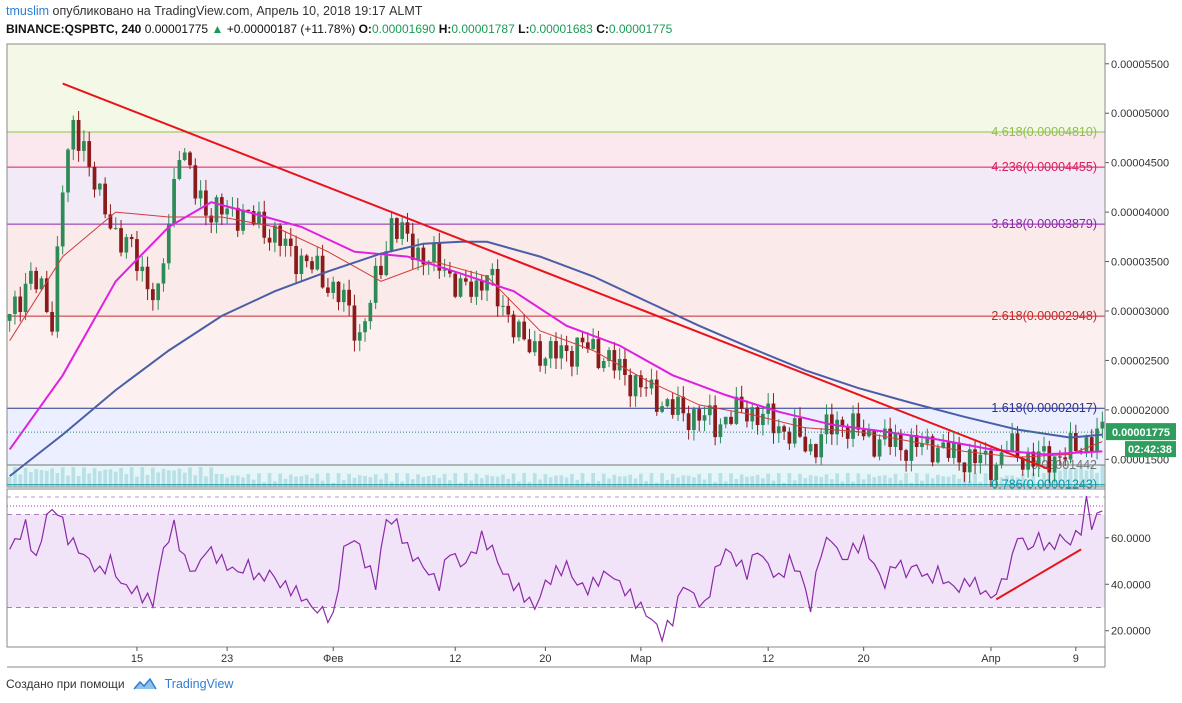 Image resolution: width=1182 pixels, height=703 pixels. Describe the element at coordinates (145, 684) in the screenshot. I see `tradingview-logo-icon` at that location.